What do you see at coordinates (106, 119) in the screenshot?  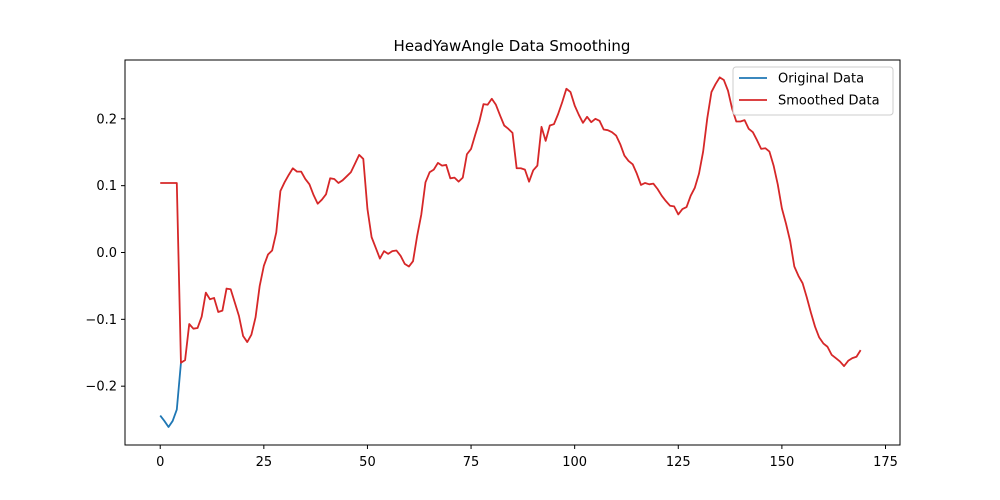 I see `y-tick-label: 0.2` at bounding box center [106, 119].